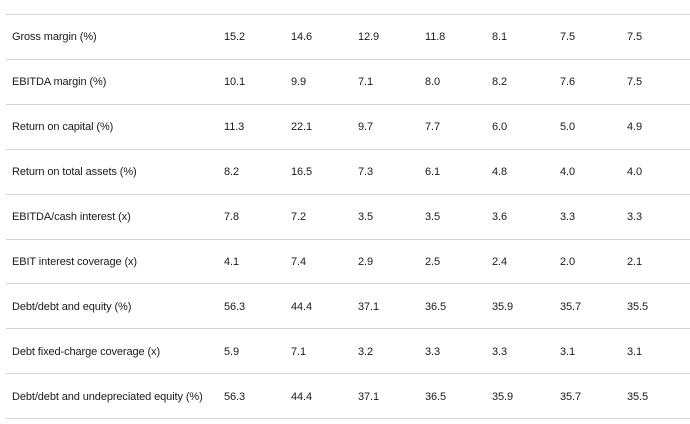 The height and width of the screenshot is (424, 690). I want to click on cell-value: 7.4, so click(298, 261).